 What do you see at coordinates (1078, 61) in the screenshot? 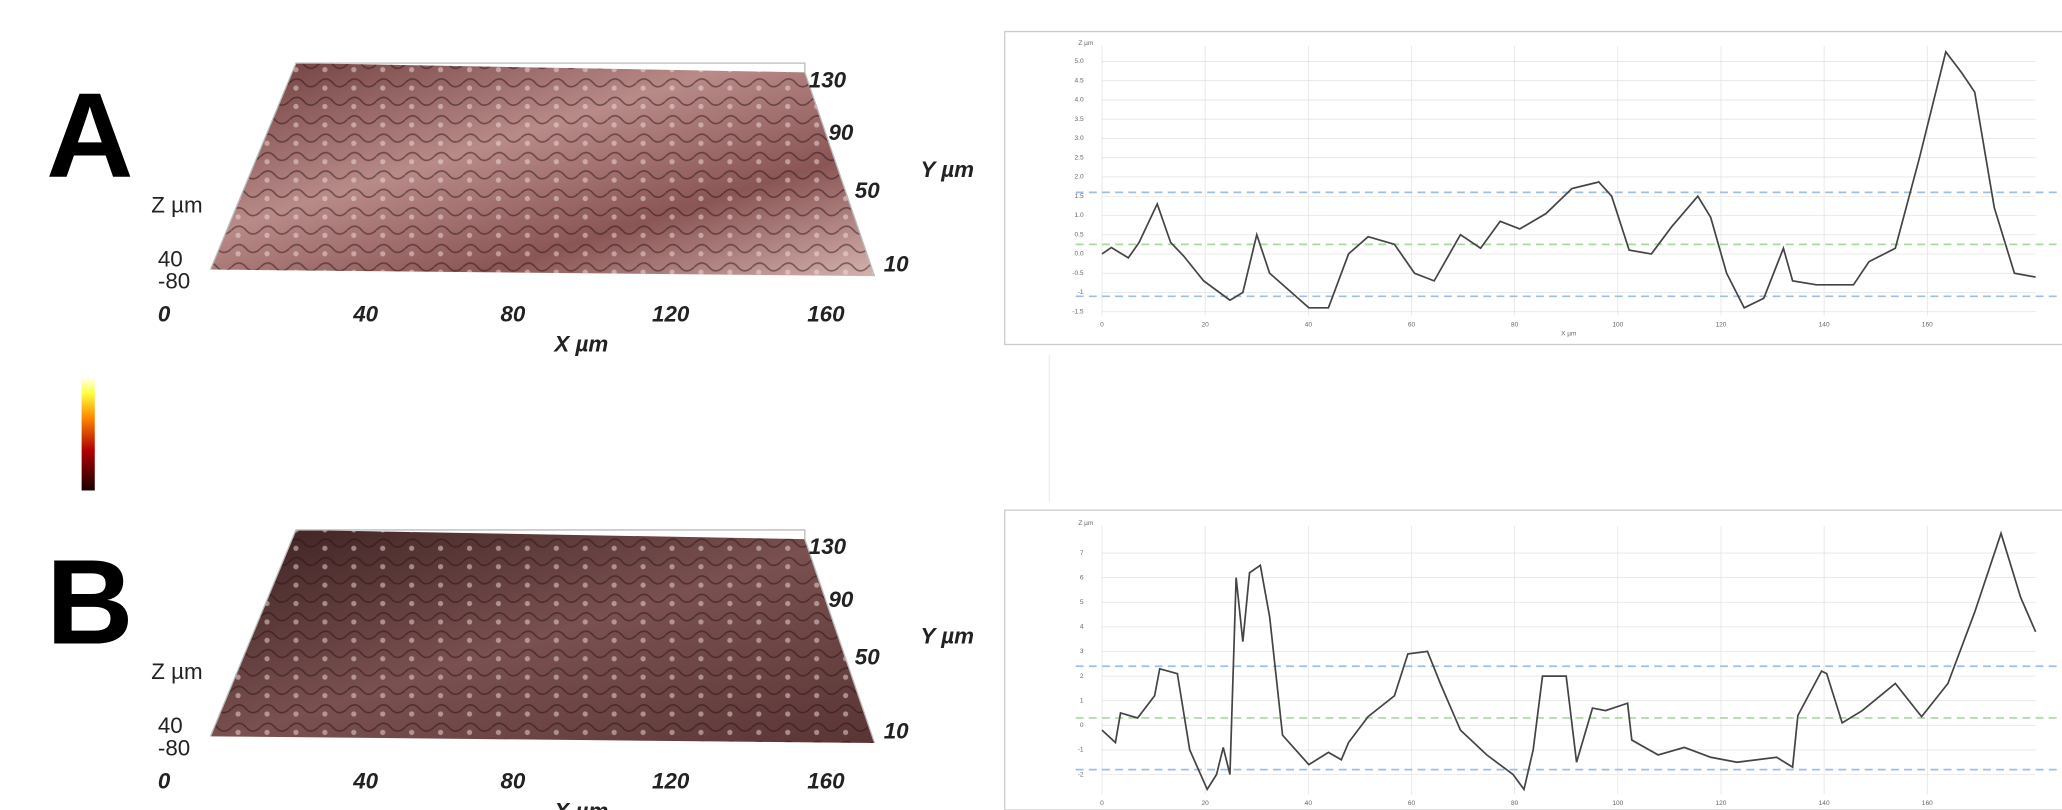
I see `y-tick-label: 5.0` at bounding box center [1078, 61].